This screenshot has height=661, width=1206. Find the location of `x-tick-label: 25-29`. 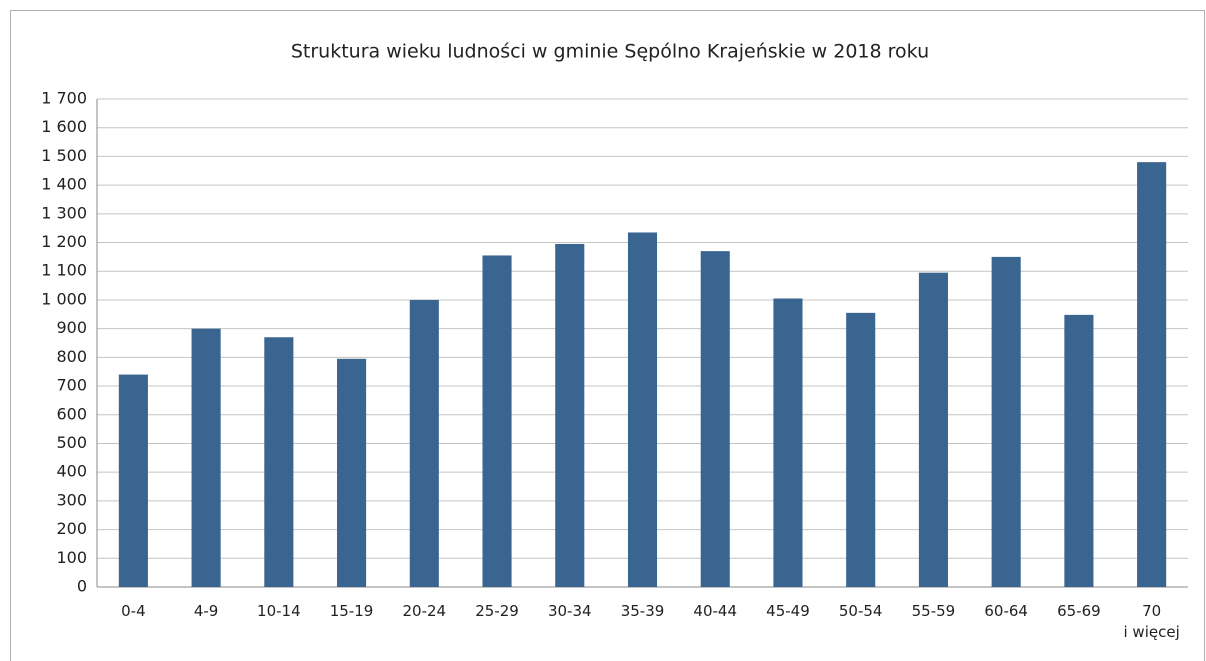

x-tick-label: 25-29 is located at coordinates (497, 611).